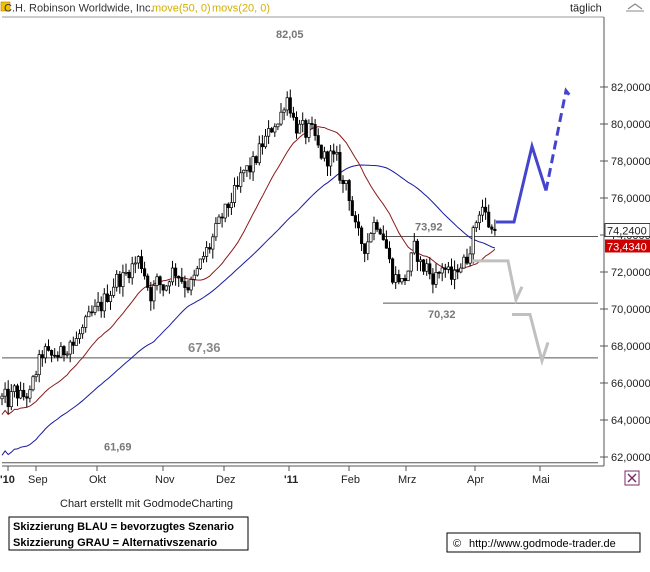  What do you see at coordinates (38, 480) in the screenshot?
I see `x-tick-label: Sep` at bounding box center [38, 480].